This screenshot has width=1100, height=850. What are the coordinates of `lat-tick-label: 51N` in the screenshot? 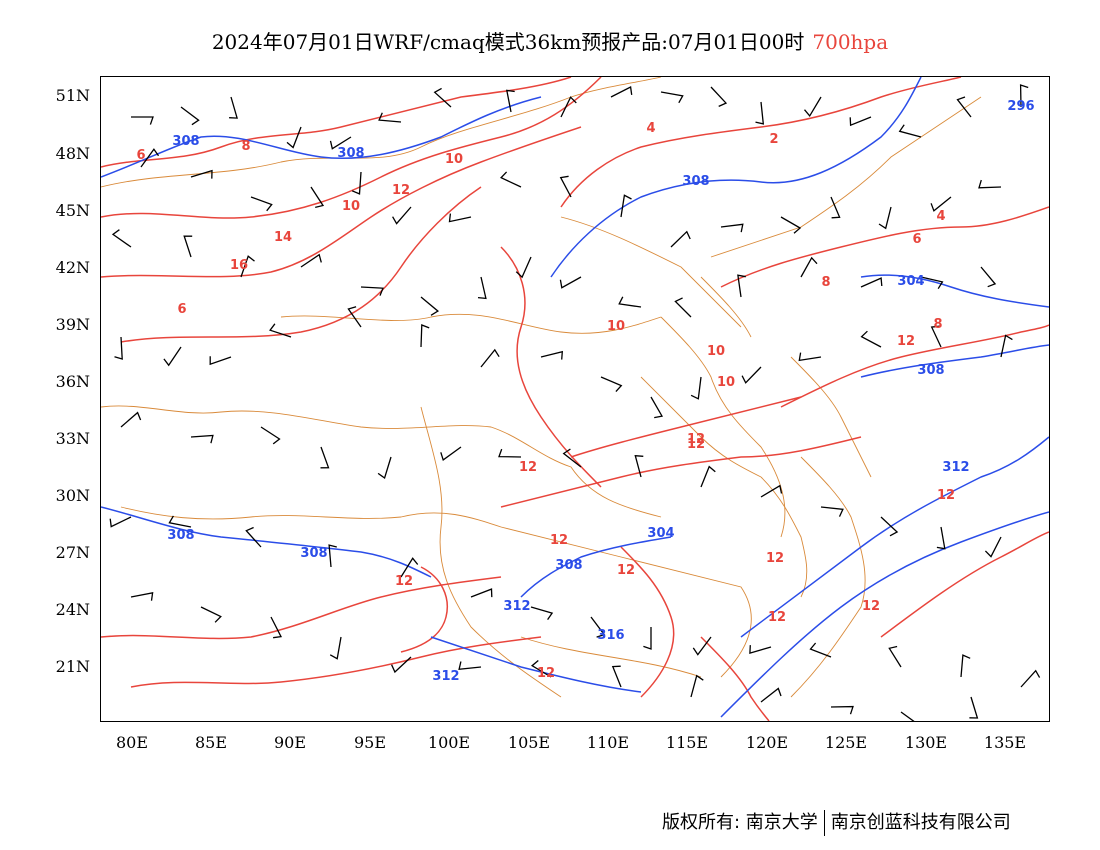 It's located at (72, 95).